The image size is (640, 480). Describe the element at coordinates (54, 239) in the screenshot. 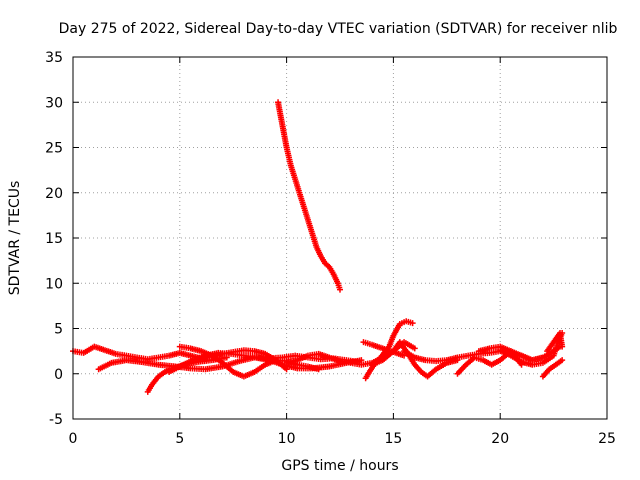

I see `y-tick-label: 15` at that location.